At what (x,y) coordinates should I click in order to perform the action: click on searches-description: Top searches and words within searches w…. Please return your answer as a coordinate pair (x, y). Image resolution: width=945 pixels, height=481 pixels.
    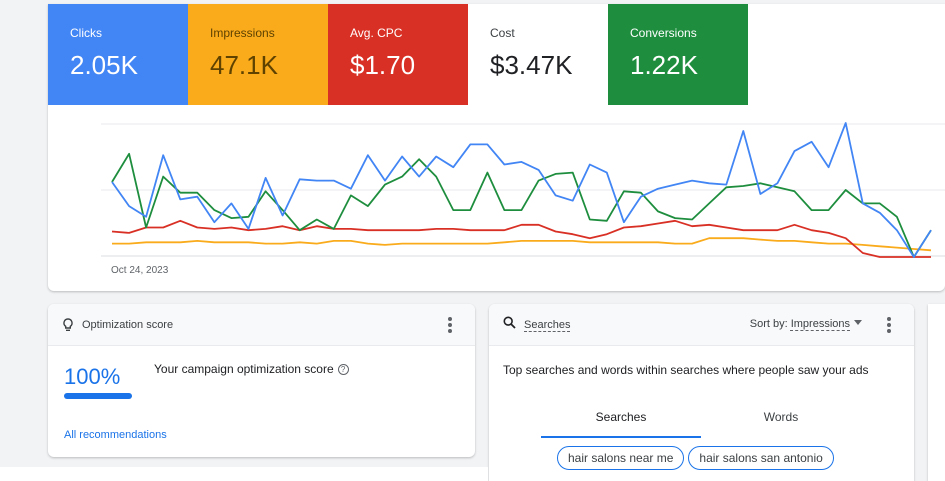
    Looking at the image, I should click on (686, 370).